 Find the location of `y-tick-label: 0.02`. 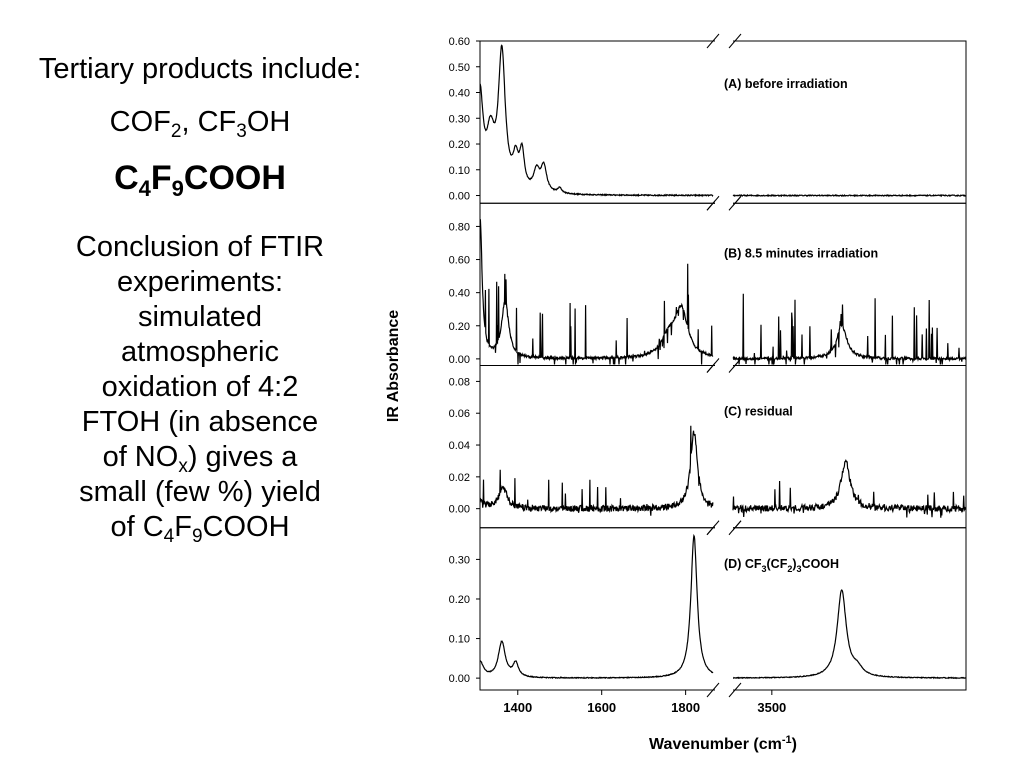

y-tick-label: 0.02 is located at coordinates (459, 478).